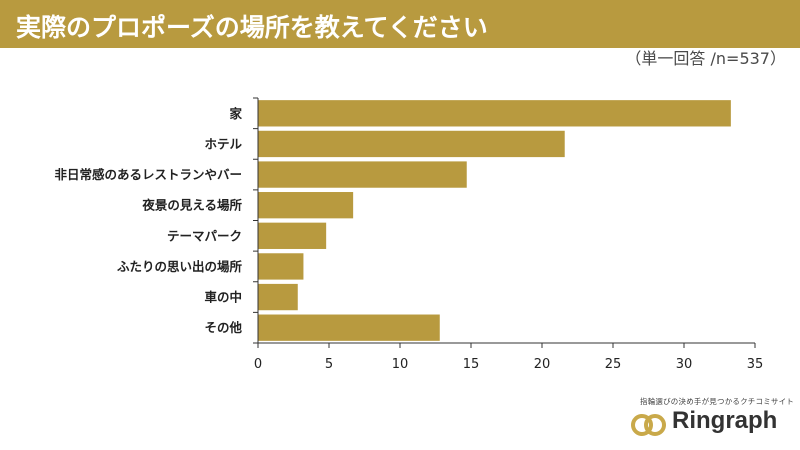 The height and width of the screenshot is (450, 800). Describe the element at coordinates (684, 364) in the screenshot. I see `x-tick-label: 30` at that location.